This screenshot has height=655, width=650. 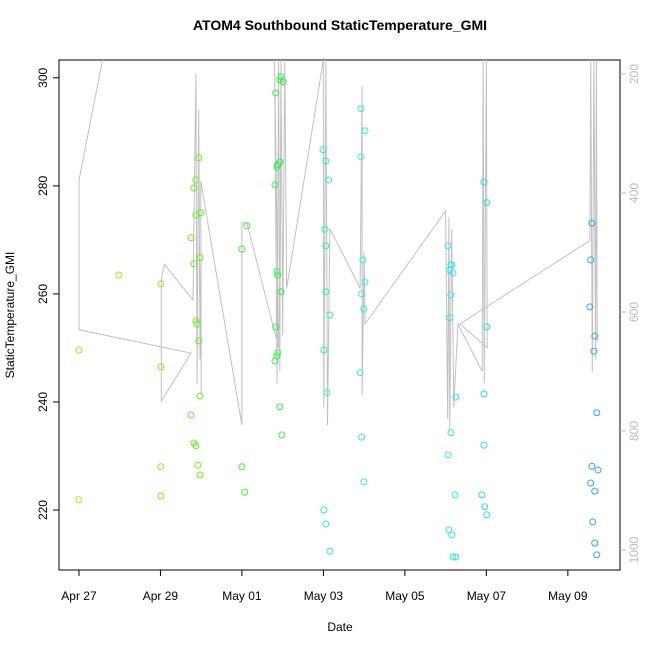 I want to click on chart-title: ATOM4 Southbound StaticTemperature_GMI, so click(x=340, y=25).